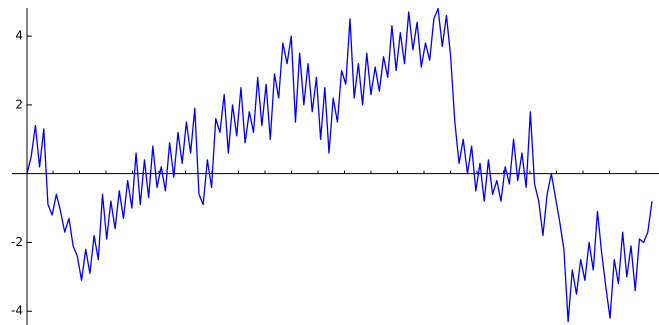 This screenshot has width=659, height=325. What do you see at coordinates (19, 36) in the screenshot?
I see `y-tick-label: 4` at bounding box center [19, 36].